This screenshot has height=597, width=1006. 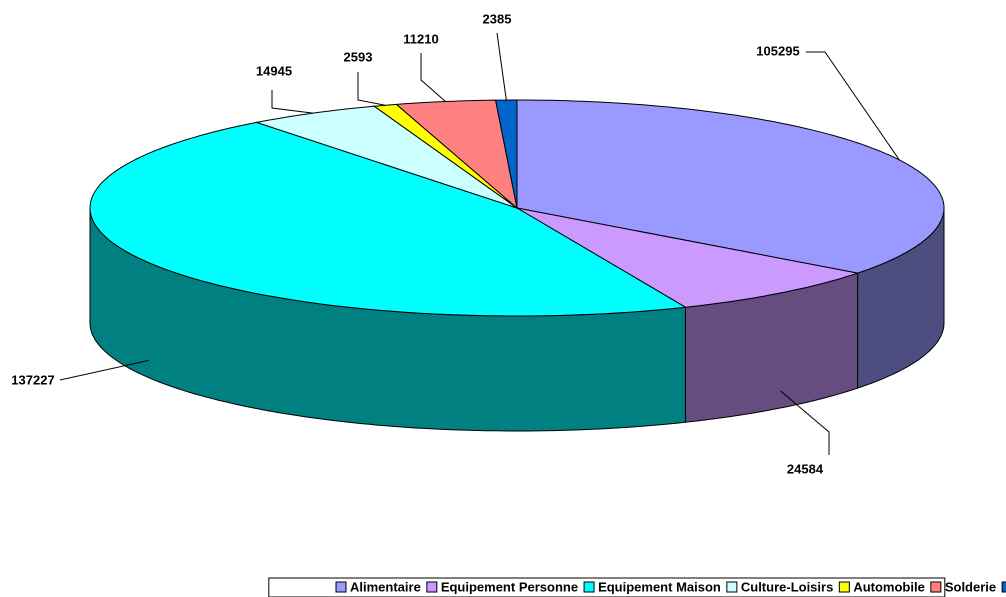 What do you see at coordinates (659, 586) in the screenshot?
I see `legend-label: Equipement Maison` at bounding box center [659, 586].